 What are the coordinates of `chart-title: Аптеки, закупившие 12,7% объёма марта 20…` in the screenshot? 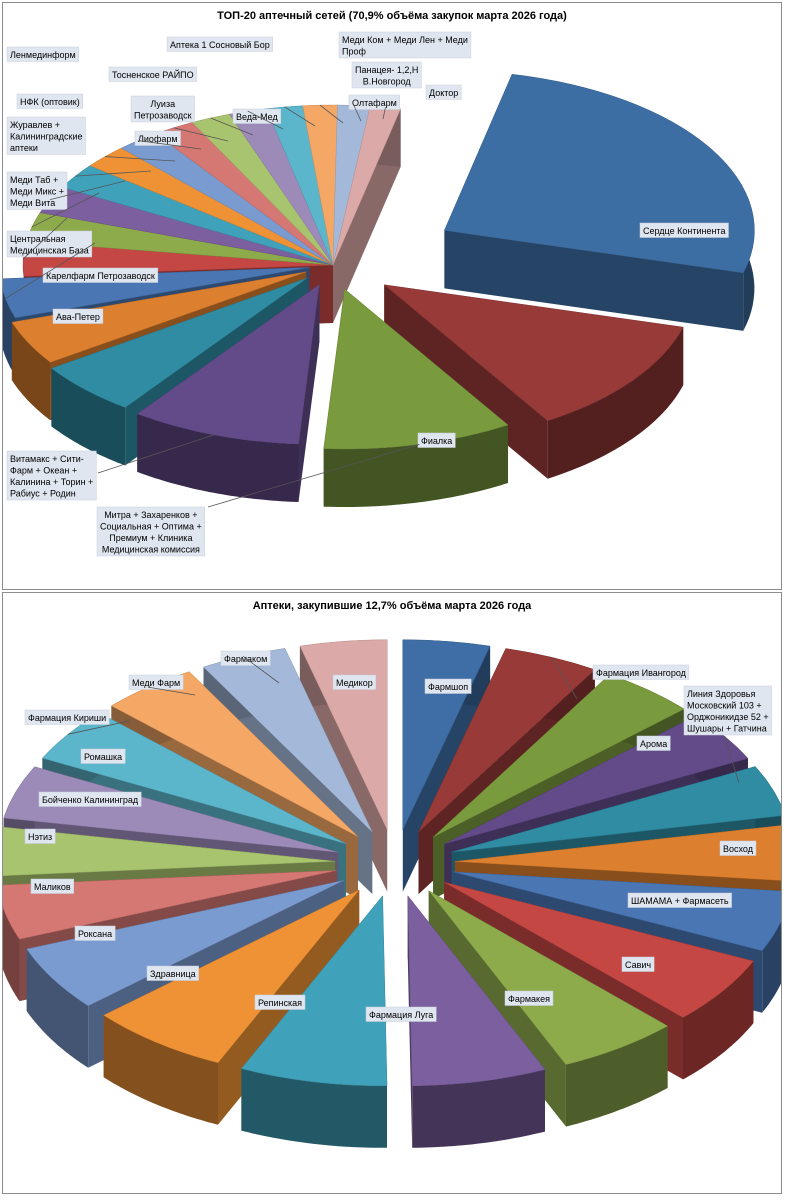 It's located at (392, 606).